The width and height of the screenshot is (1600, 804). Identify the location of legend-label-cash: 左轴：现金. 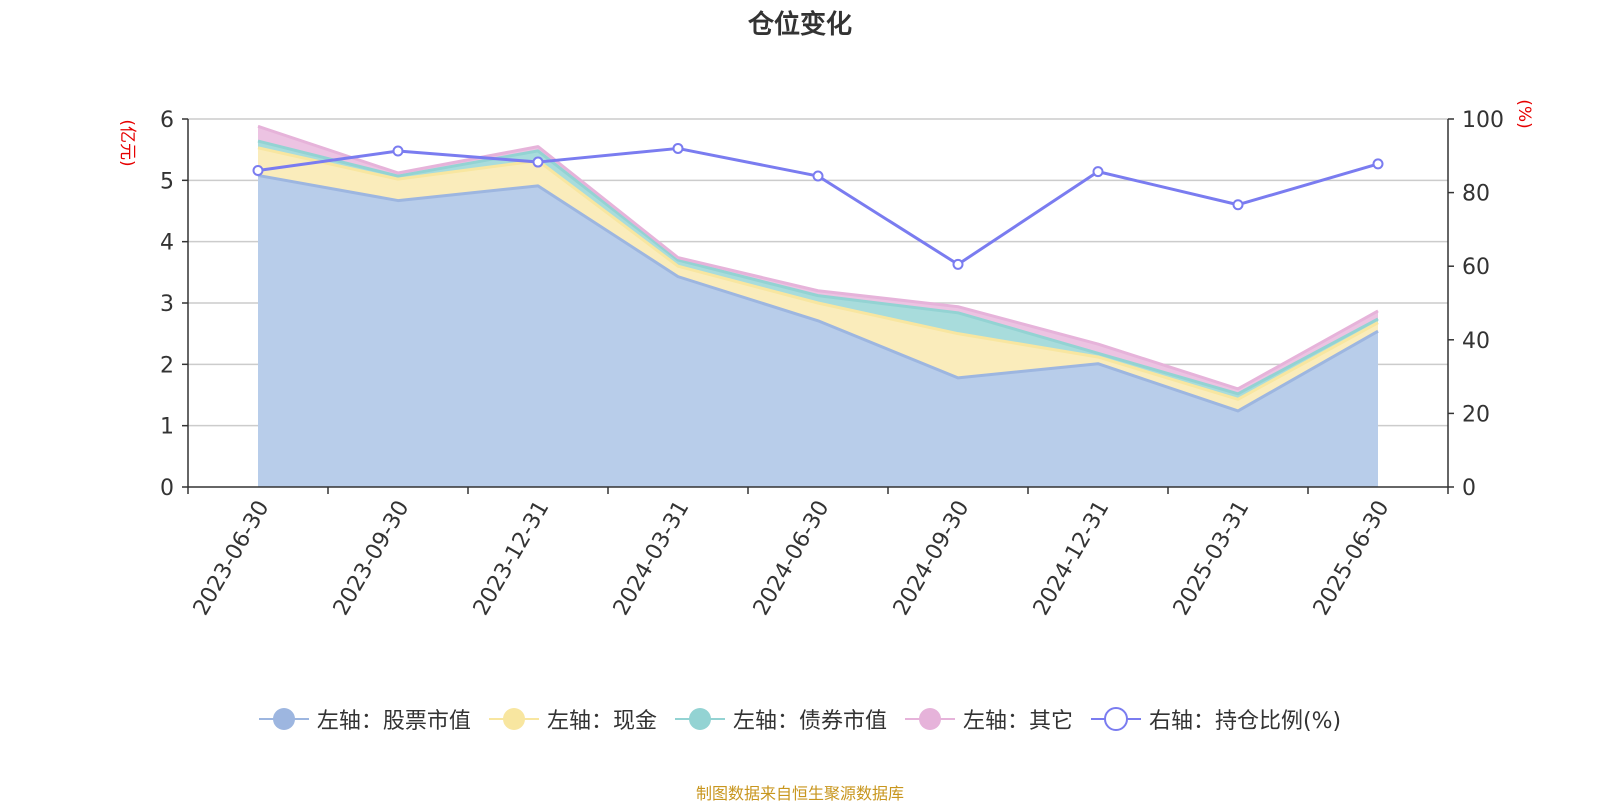
(601, 721).